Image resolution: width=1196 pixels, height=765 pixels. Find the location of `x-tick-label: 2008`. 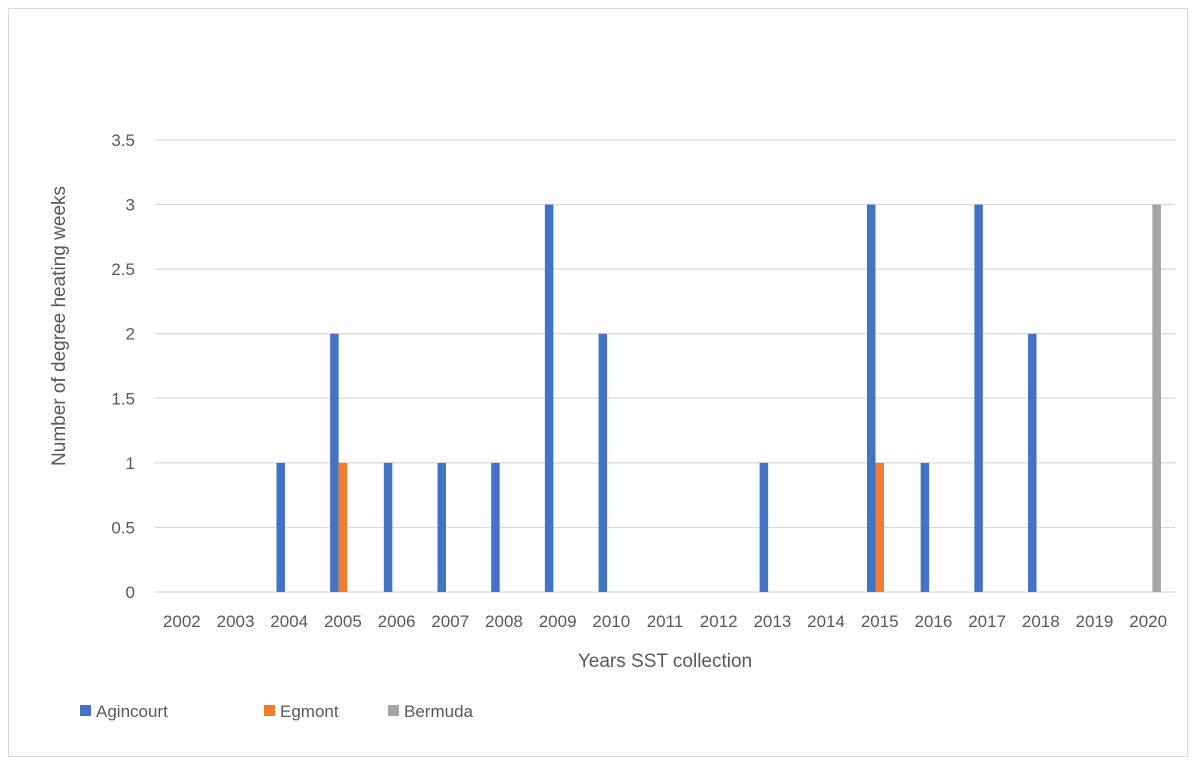

x-tick-label: 2008 is located at coordinates (504, 621).